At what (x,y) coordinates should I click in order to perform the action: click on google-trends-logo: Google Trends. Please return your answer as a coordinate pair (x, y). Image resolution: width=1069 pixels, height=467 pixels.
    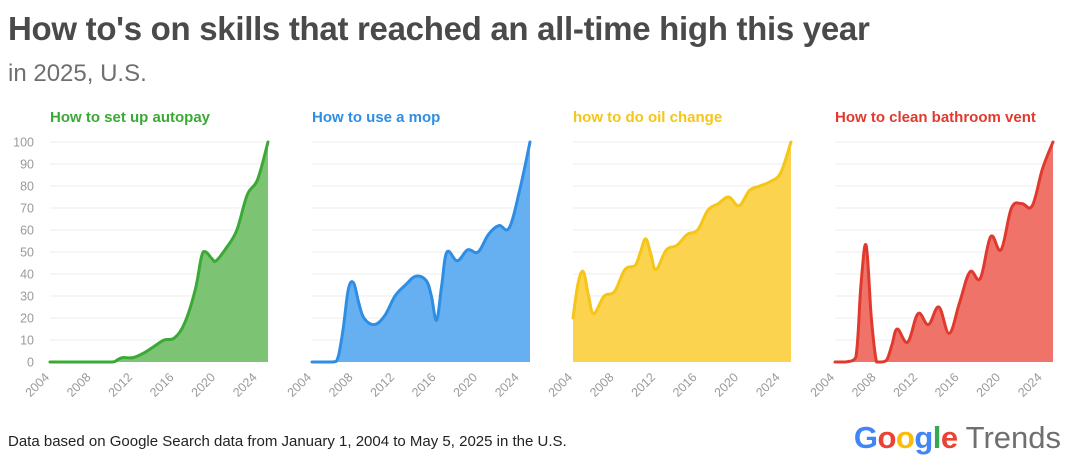
    Looking at the image, I should click on (957, 438).